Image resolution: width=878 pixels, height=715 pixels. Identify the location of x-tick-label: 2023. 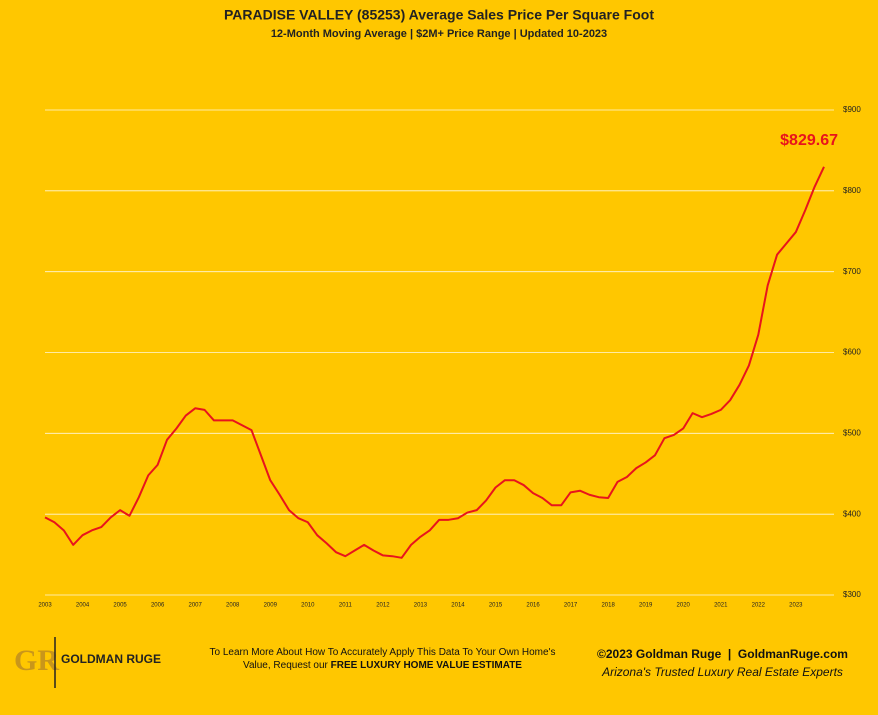
(796, 606).